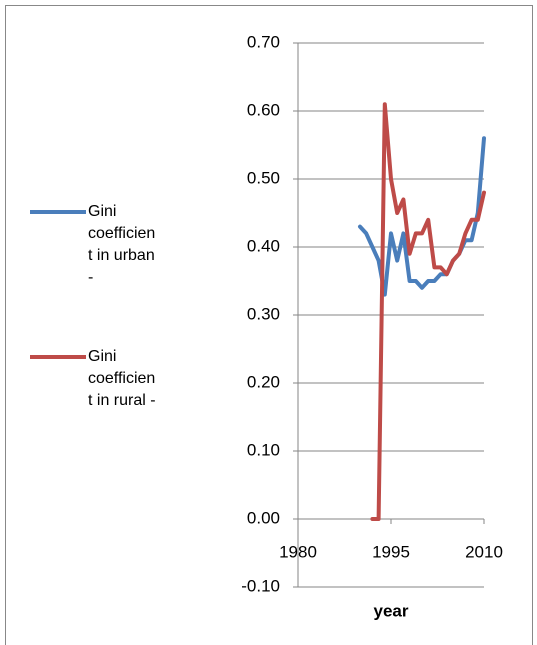  I want to click on y-tick-label: 0.70, so click(263, 41).